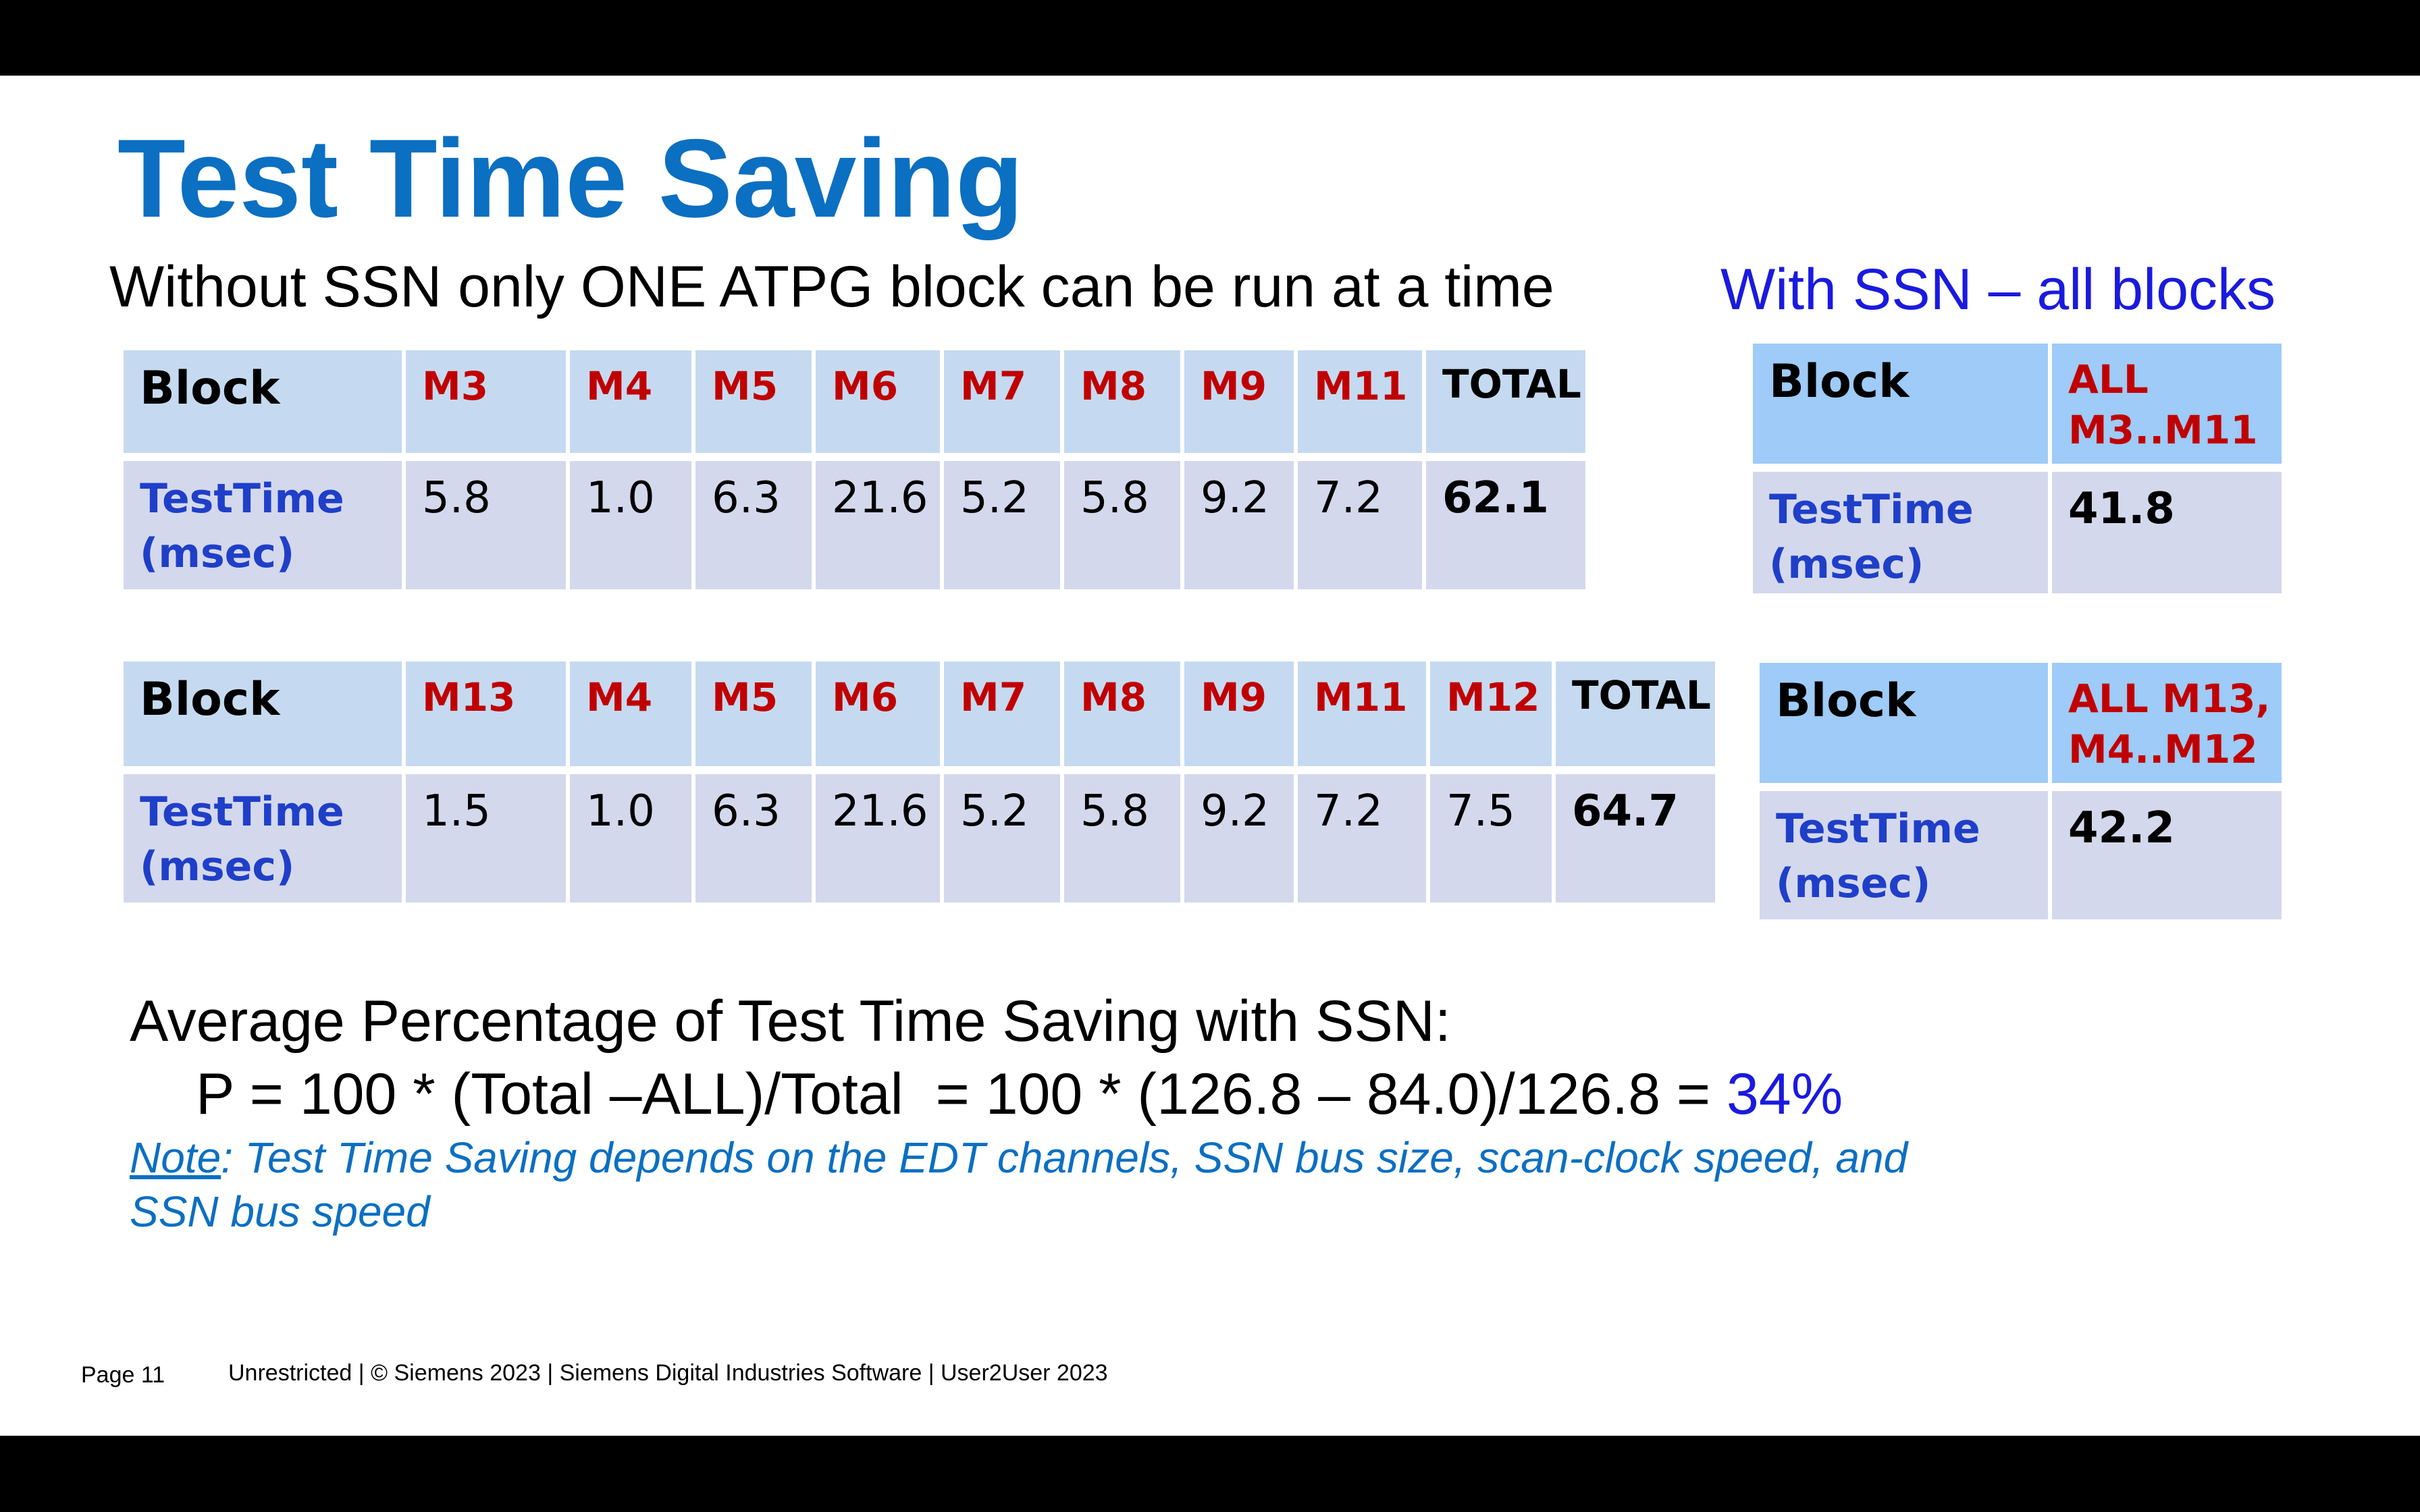 This screenshot has height=1512, width=2420. What do you see at coordinates (486, 714) in the screenshot?
I see `table-header-cell: M13` at bounding box center [486, 714].